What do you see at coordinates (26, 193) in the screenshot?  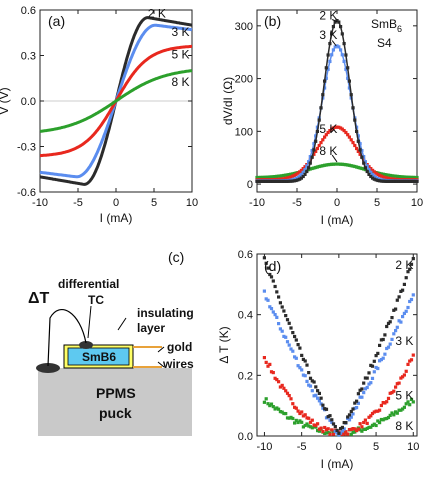 I see `panel-a-ytick-label: -0.6` at bounding box center [26, 193].